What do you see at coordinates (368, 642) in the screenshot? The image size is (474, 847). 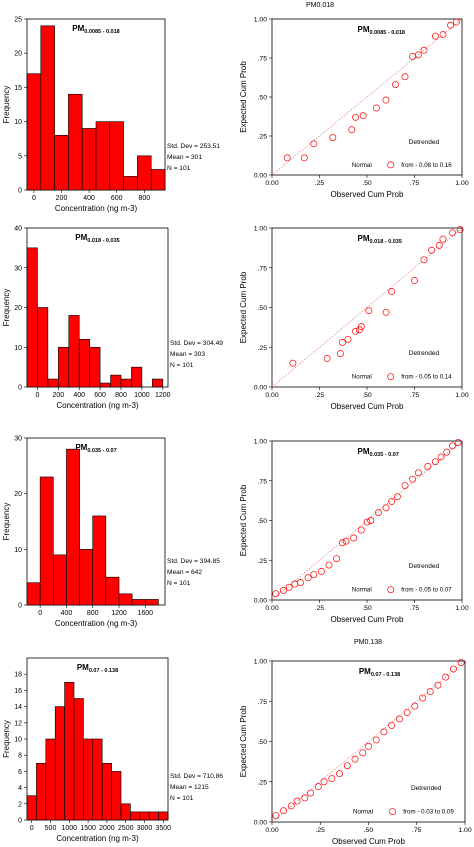 I see `mid-note: PM0.138` at bounding box center [368, 642].